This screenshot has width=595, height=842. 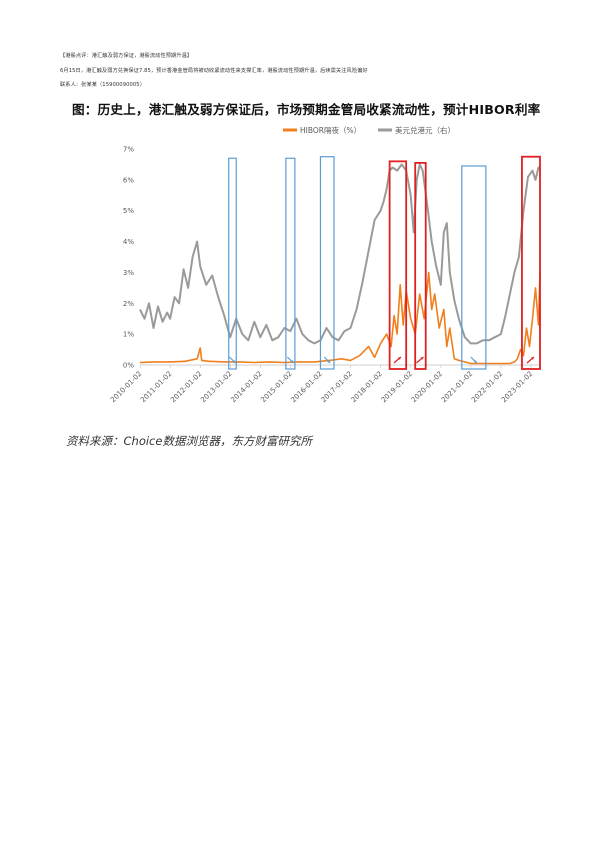 I want to click on y-tick-label: 7%, so click(x=128, y=150).